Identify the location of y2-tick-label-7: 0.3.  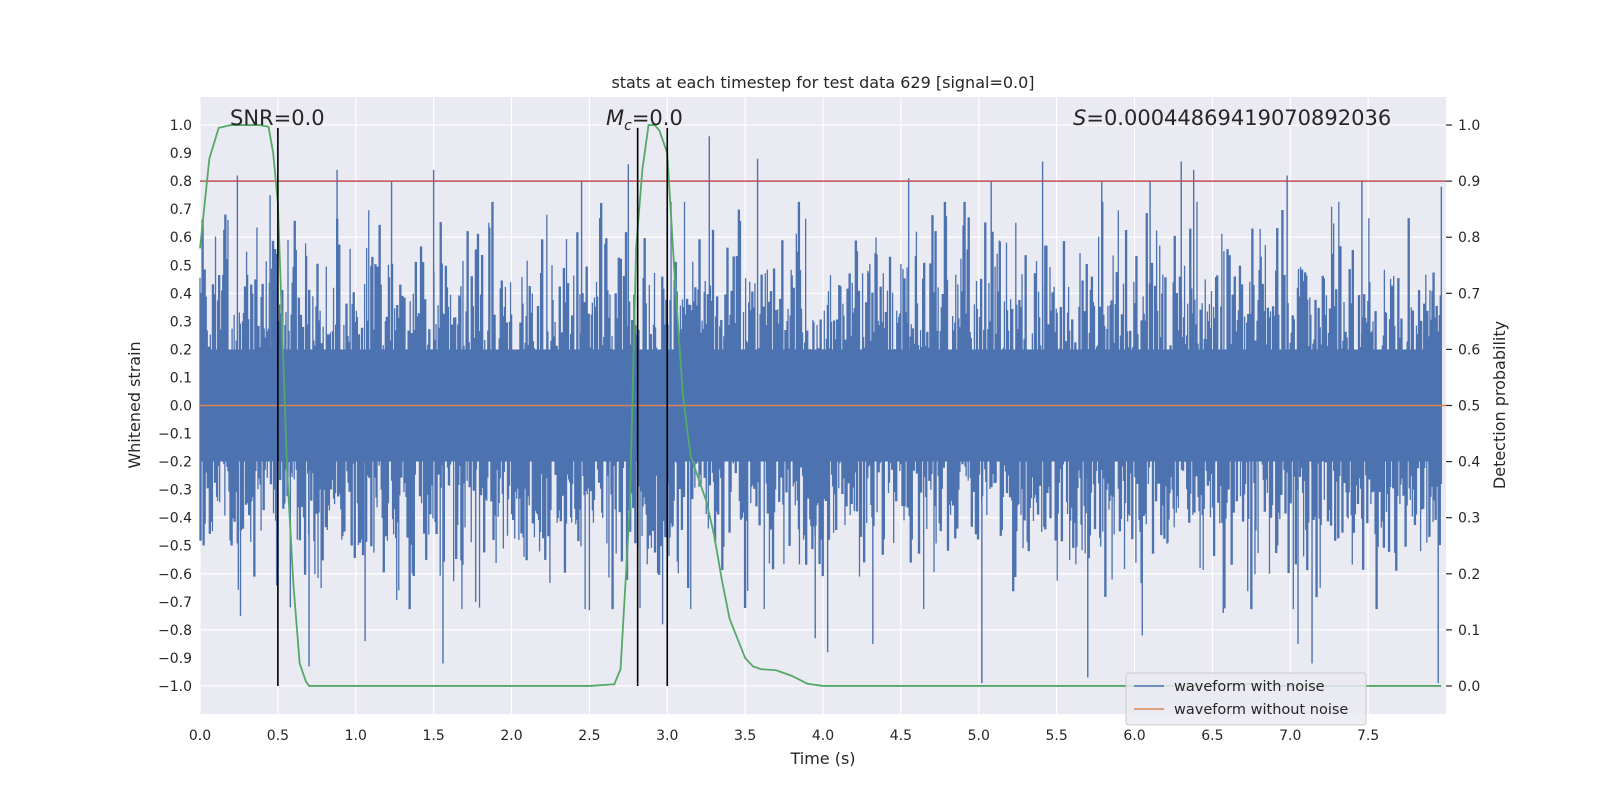
(1469, 519).